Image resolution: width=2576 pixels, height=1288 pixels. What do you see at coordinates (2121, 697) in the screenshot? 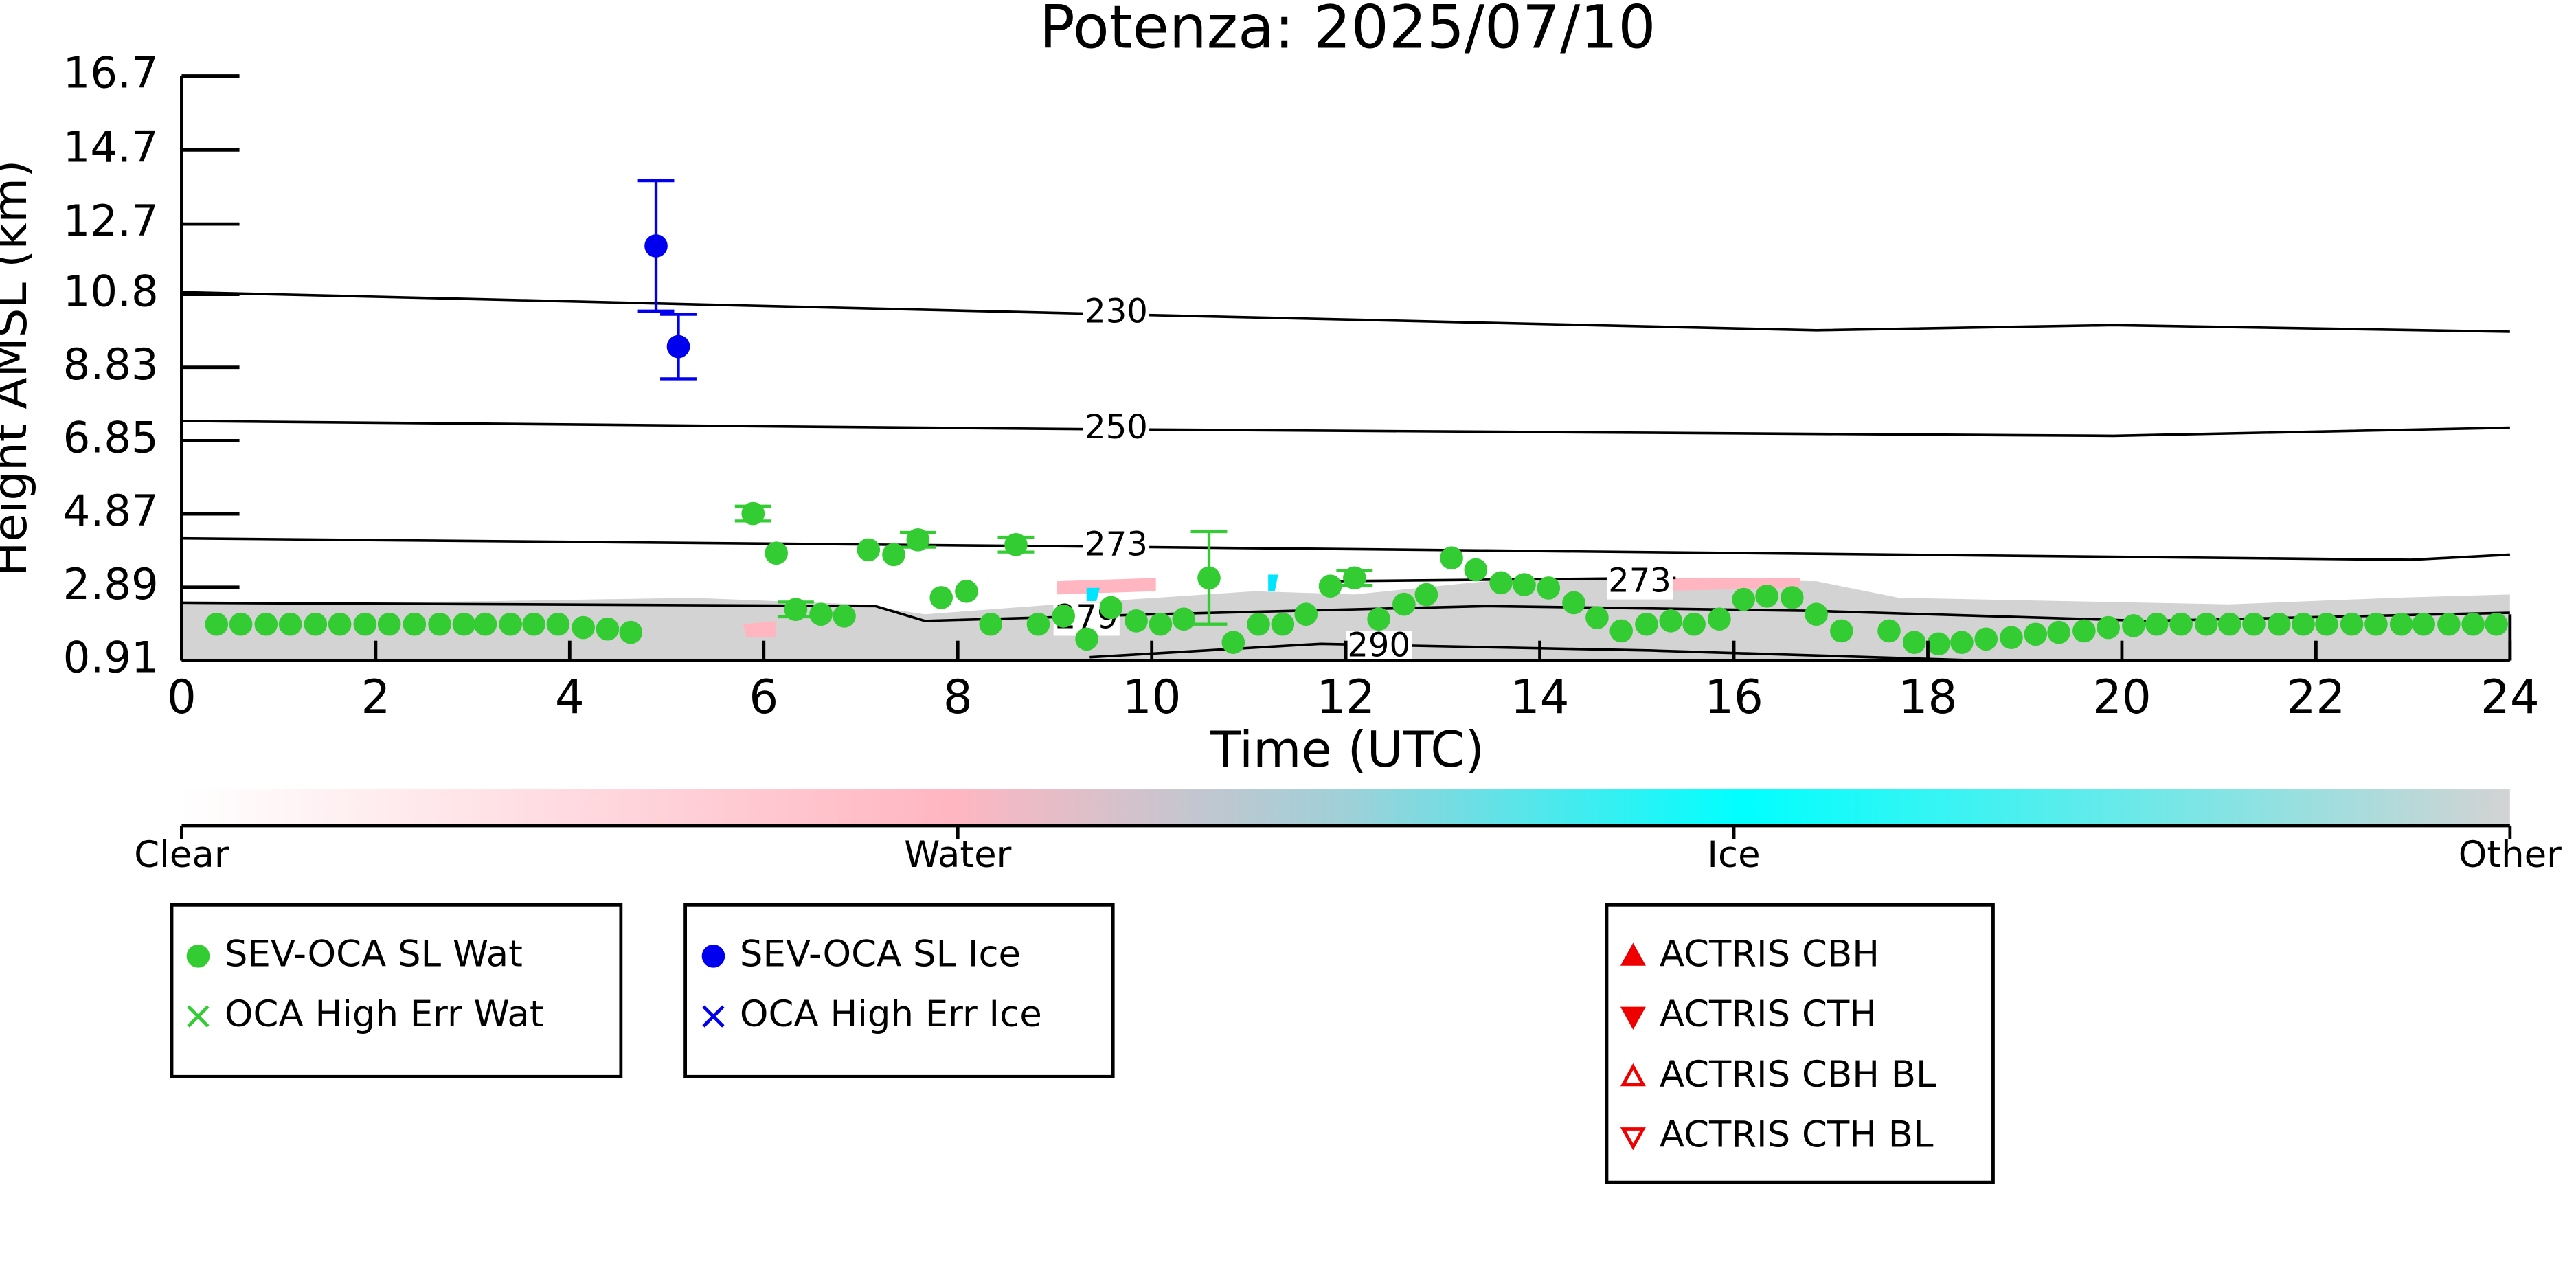
I see `x-tick-label: 20` at bounding box center [2121, 697].